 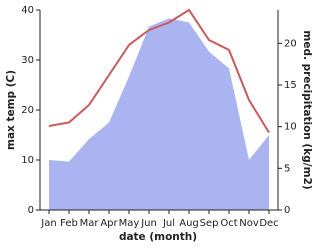 What do you see at coordinates (27, 110) in the screenshot?
I see `y-tick-label: 20` at bounding box center [27, 110].